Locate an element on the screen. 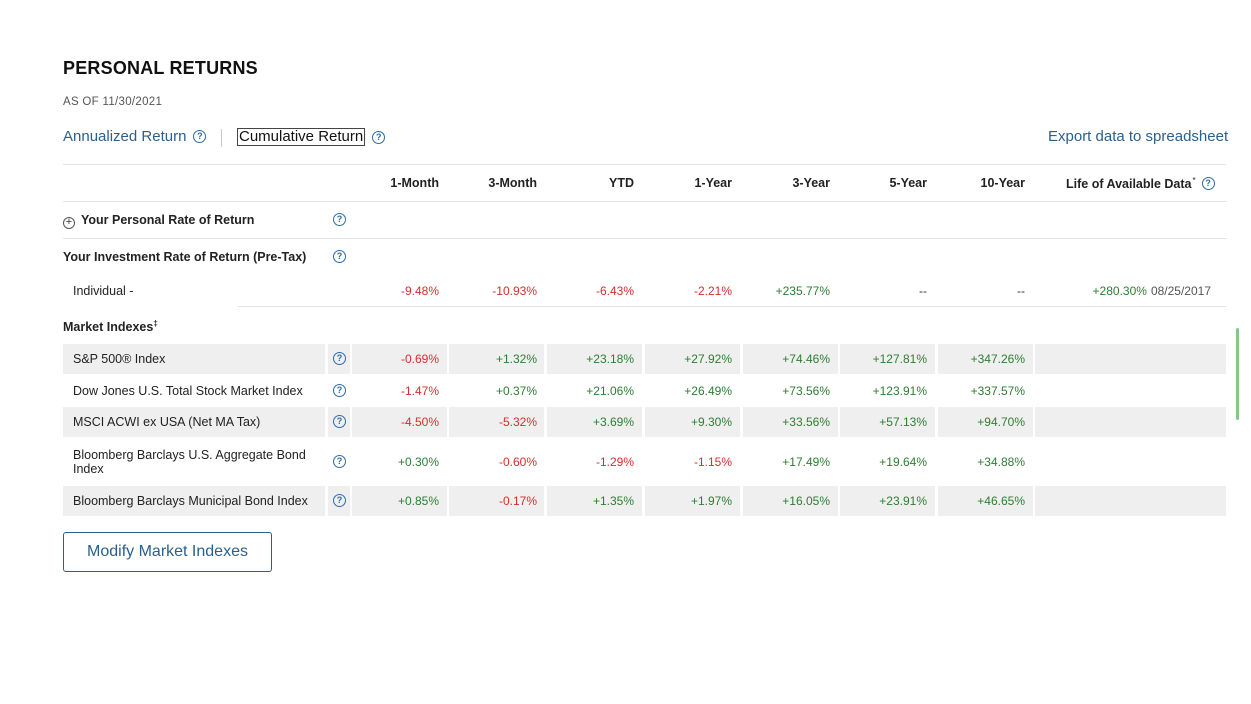  return-value: +0.37% is located at coordinates (516, 391).